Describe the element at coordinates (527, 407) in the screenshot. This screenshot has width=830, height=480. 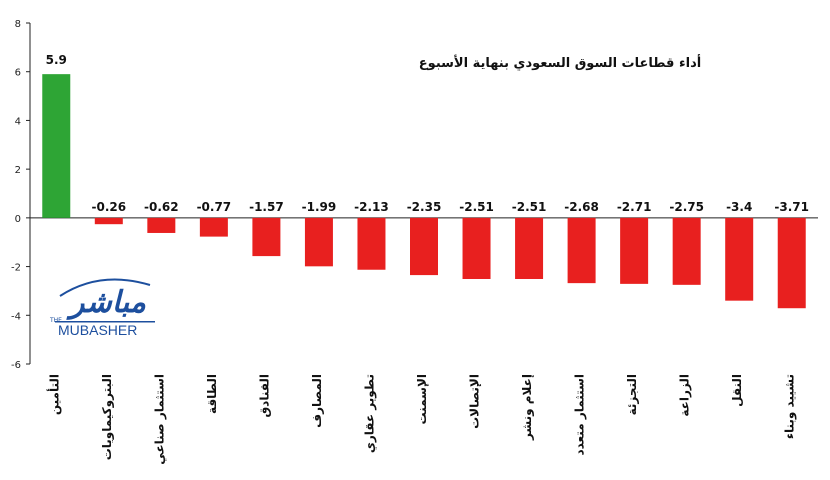
I see `category-label: إعلام ونشر` at that location.